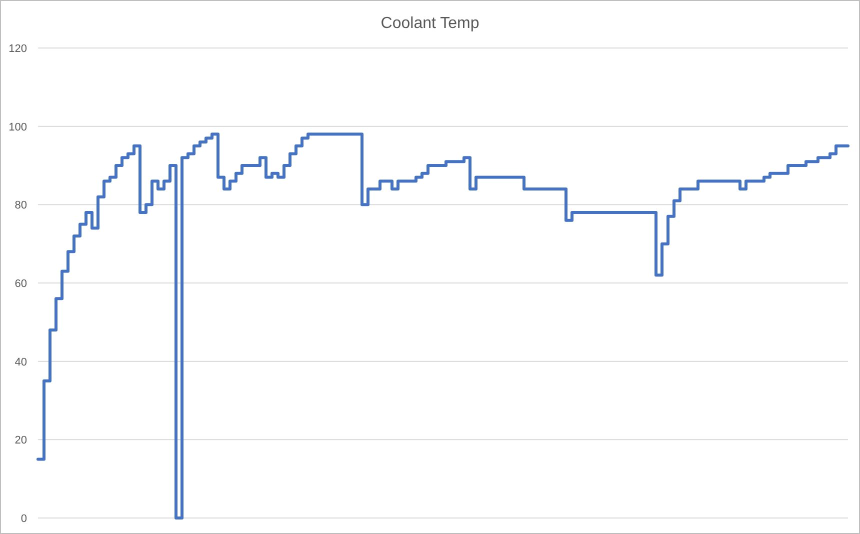  What do you see at coordinates (430, 23) in the screenshot?
I see `chart-title: Coolant Temp` at bounding box center [430, 23].